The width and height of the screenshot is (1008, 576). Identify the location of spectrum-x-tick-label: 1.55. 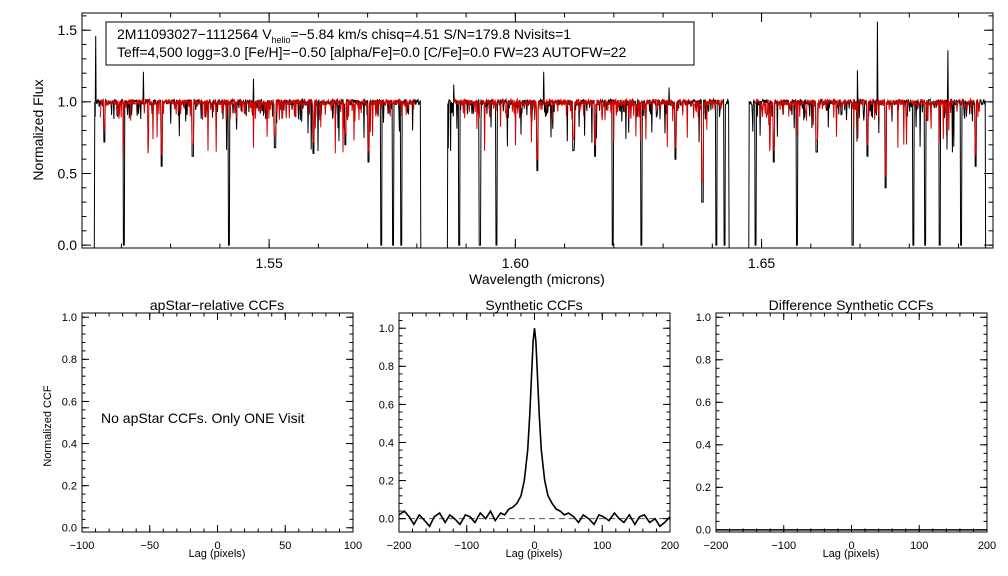
(268, 263).